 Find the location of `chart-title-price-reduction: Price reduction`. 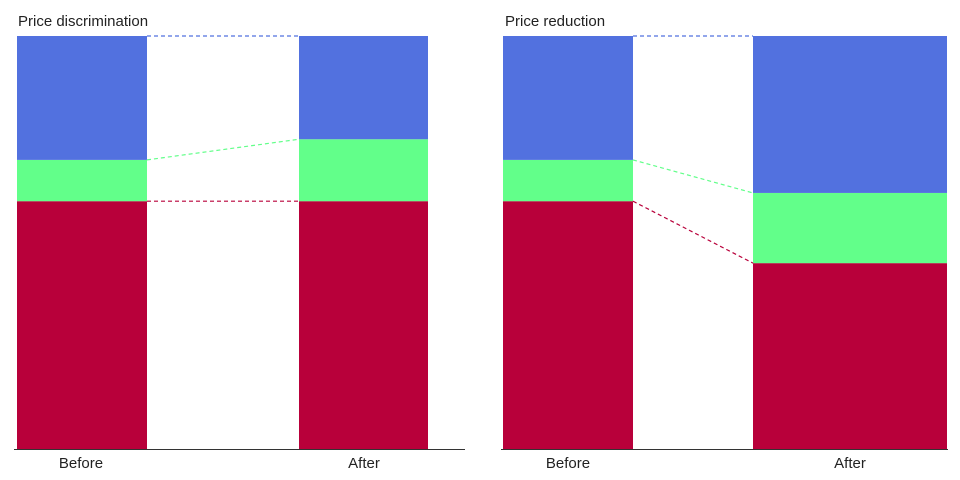

chart-title-price-reduction: Price reduction is located at coordinates (555, 21).